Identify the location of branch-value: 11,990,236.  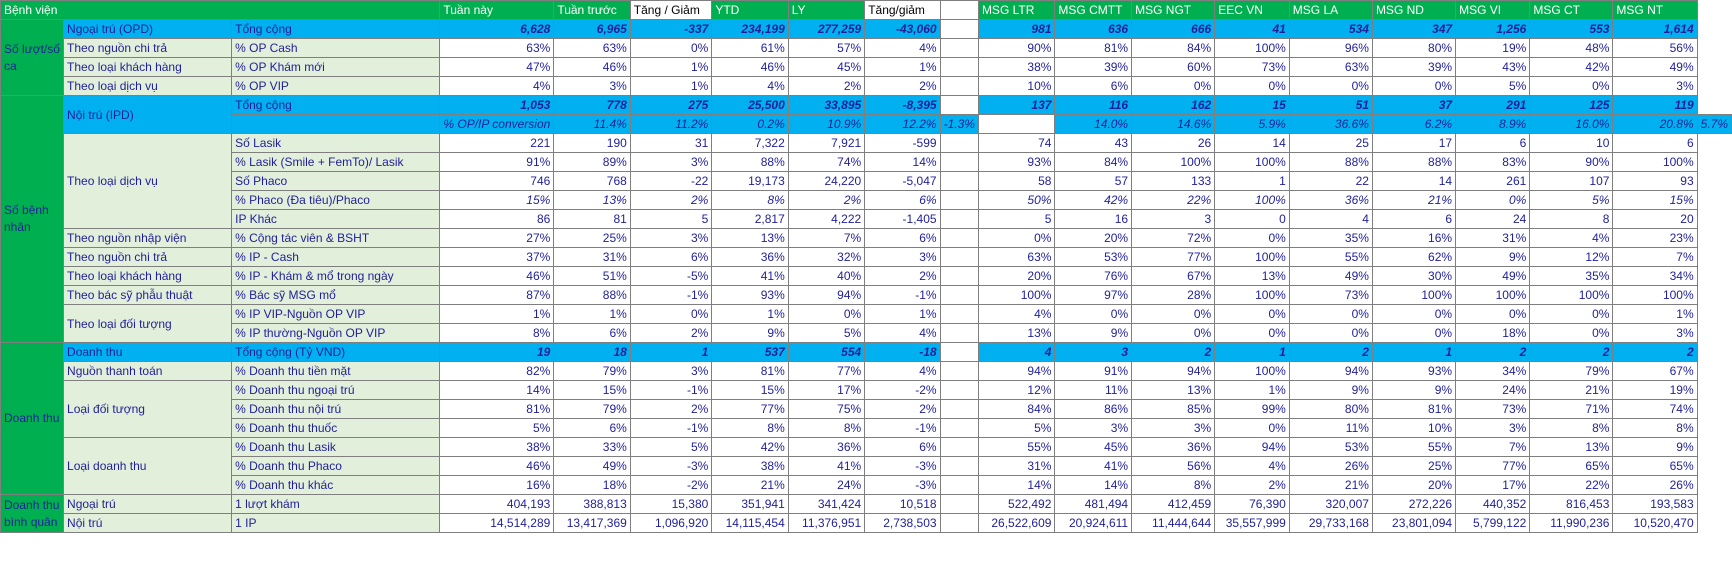
(1571, 523).